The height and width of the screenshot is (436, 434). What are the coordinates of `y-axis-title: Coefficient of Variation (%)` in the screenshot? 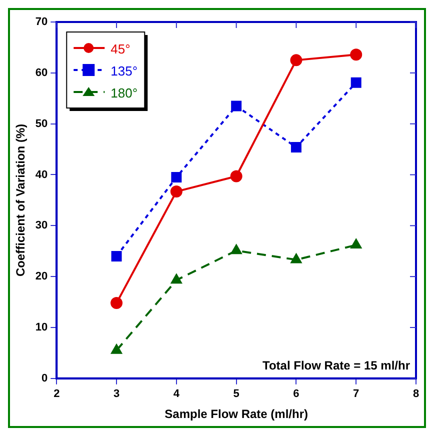 It's located at (21, 200).